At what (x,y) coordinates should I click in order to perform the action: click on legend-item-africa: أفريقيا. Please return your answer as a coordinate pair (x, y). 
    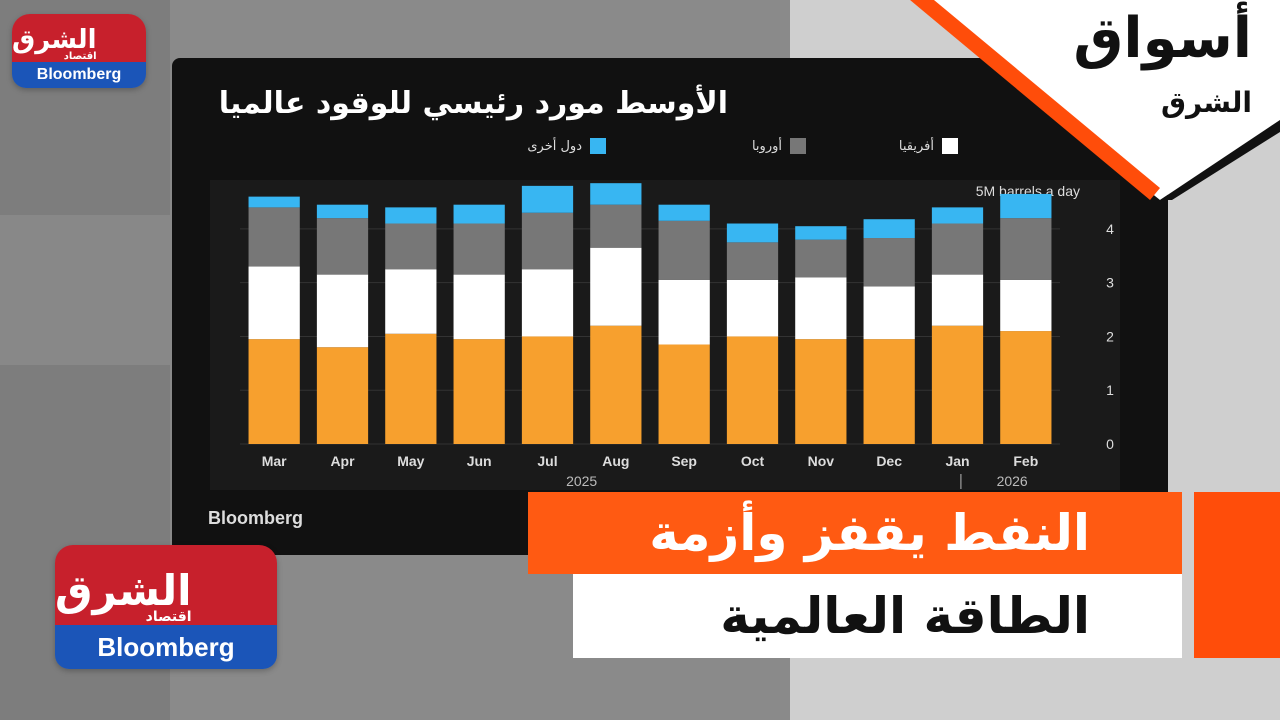
    Looking at the image, I should click on (928, 146).